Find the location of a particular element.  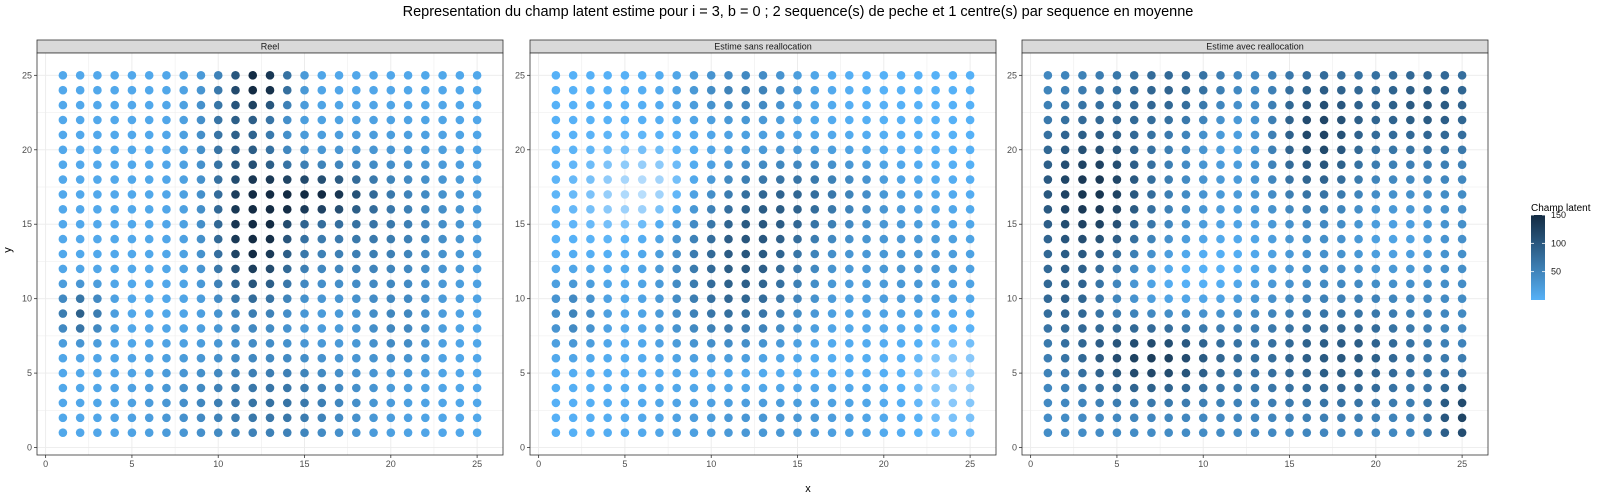

y-tick-label: 20 is located at coordinates (27, 150).